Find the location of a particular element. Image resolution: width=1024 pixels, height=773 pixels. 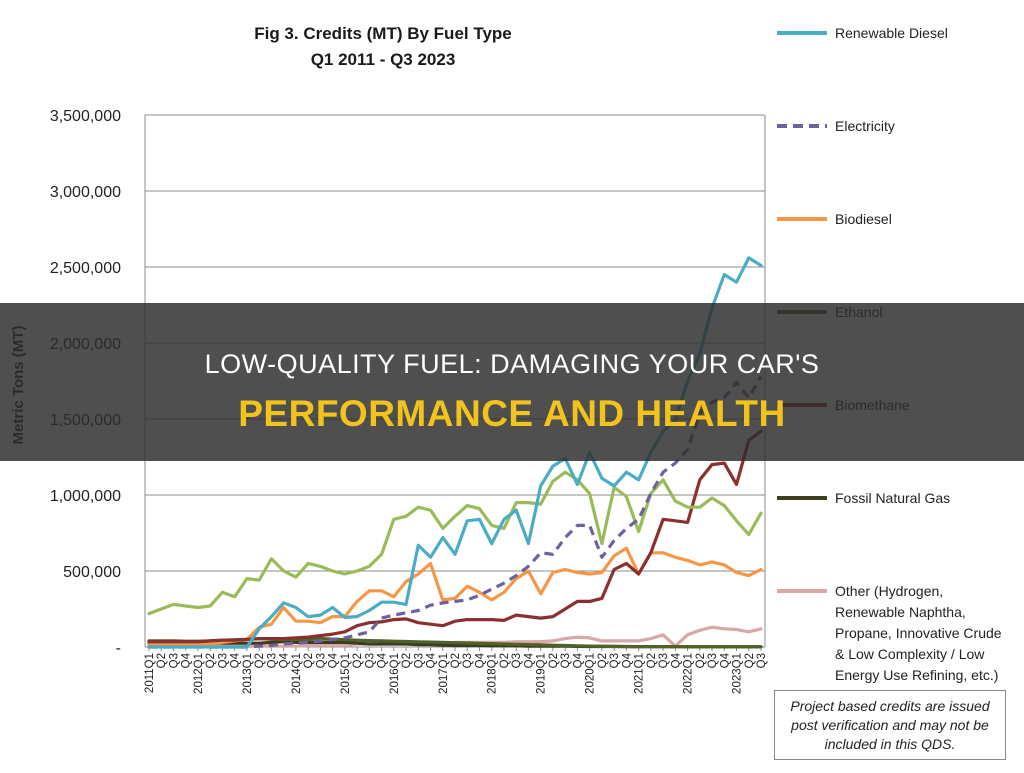

x-tick-label-35: Q4 is located at coordinates (578, 660).